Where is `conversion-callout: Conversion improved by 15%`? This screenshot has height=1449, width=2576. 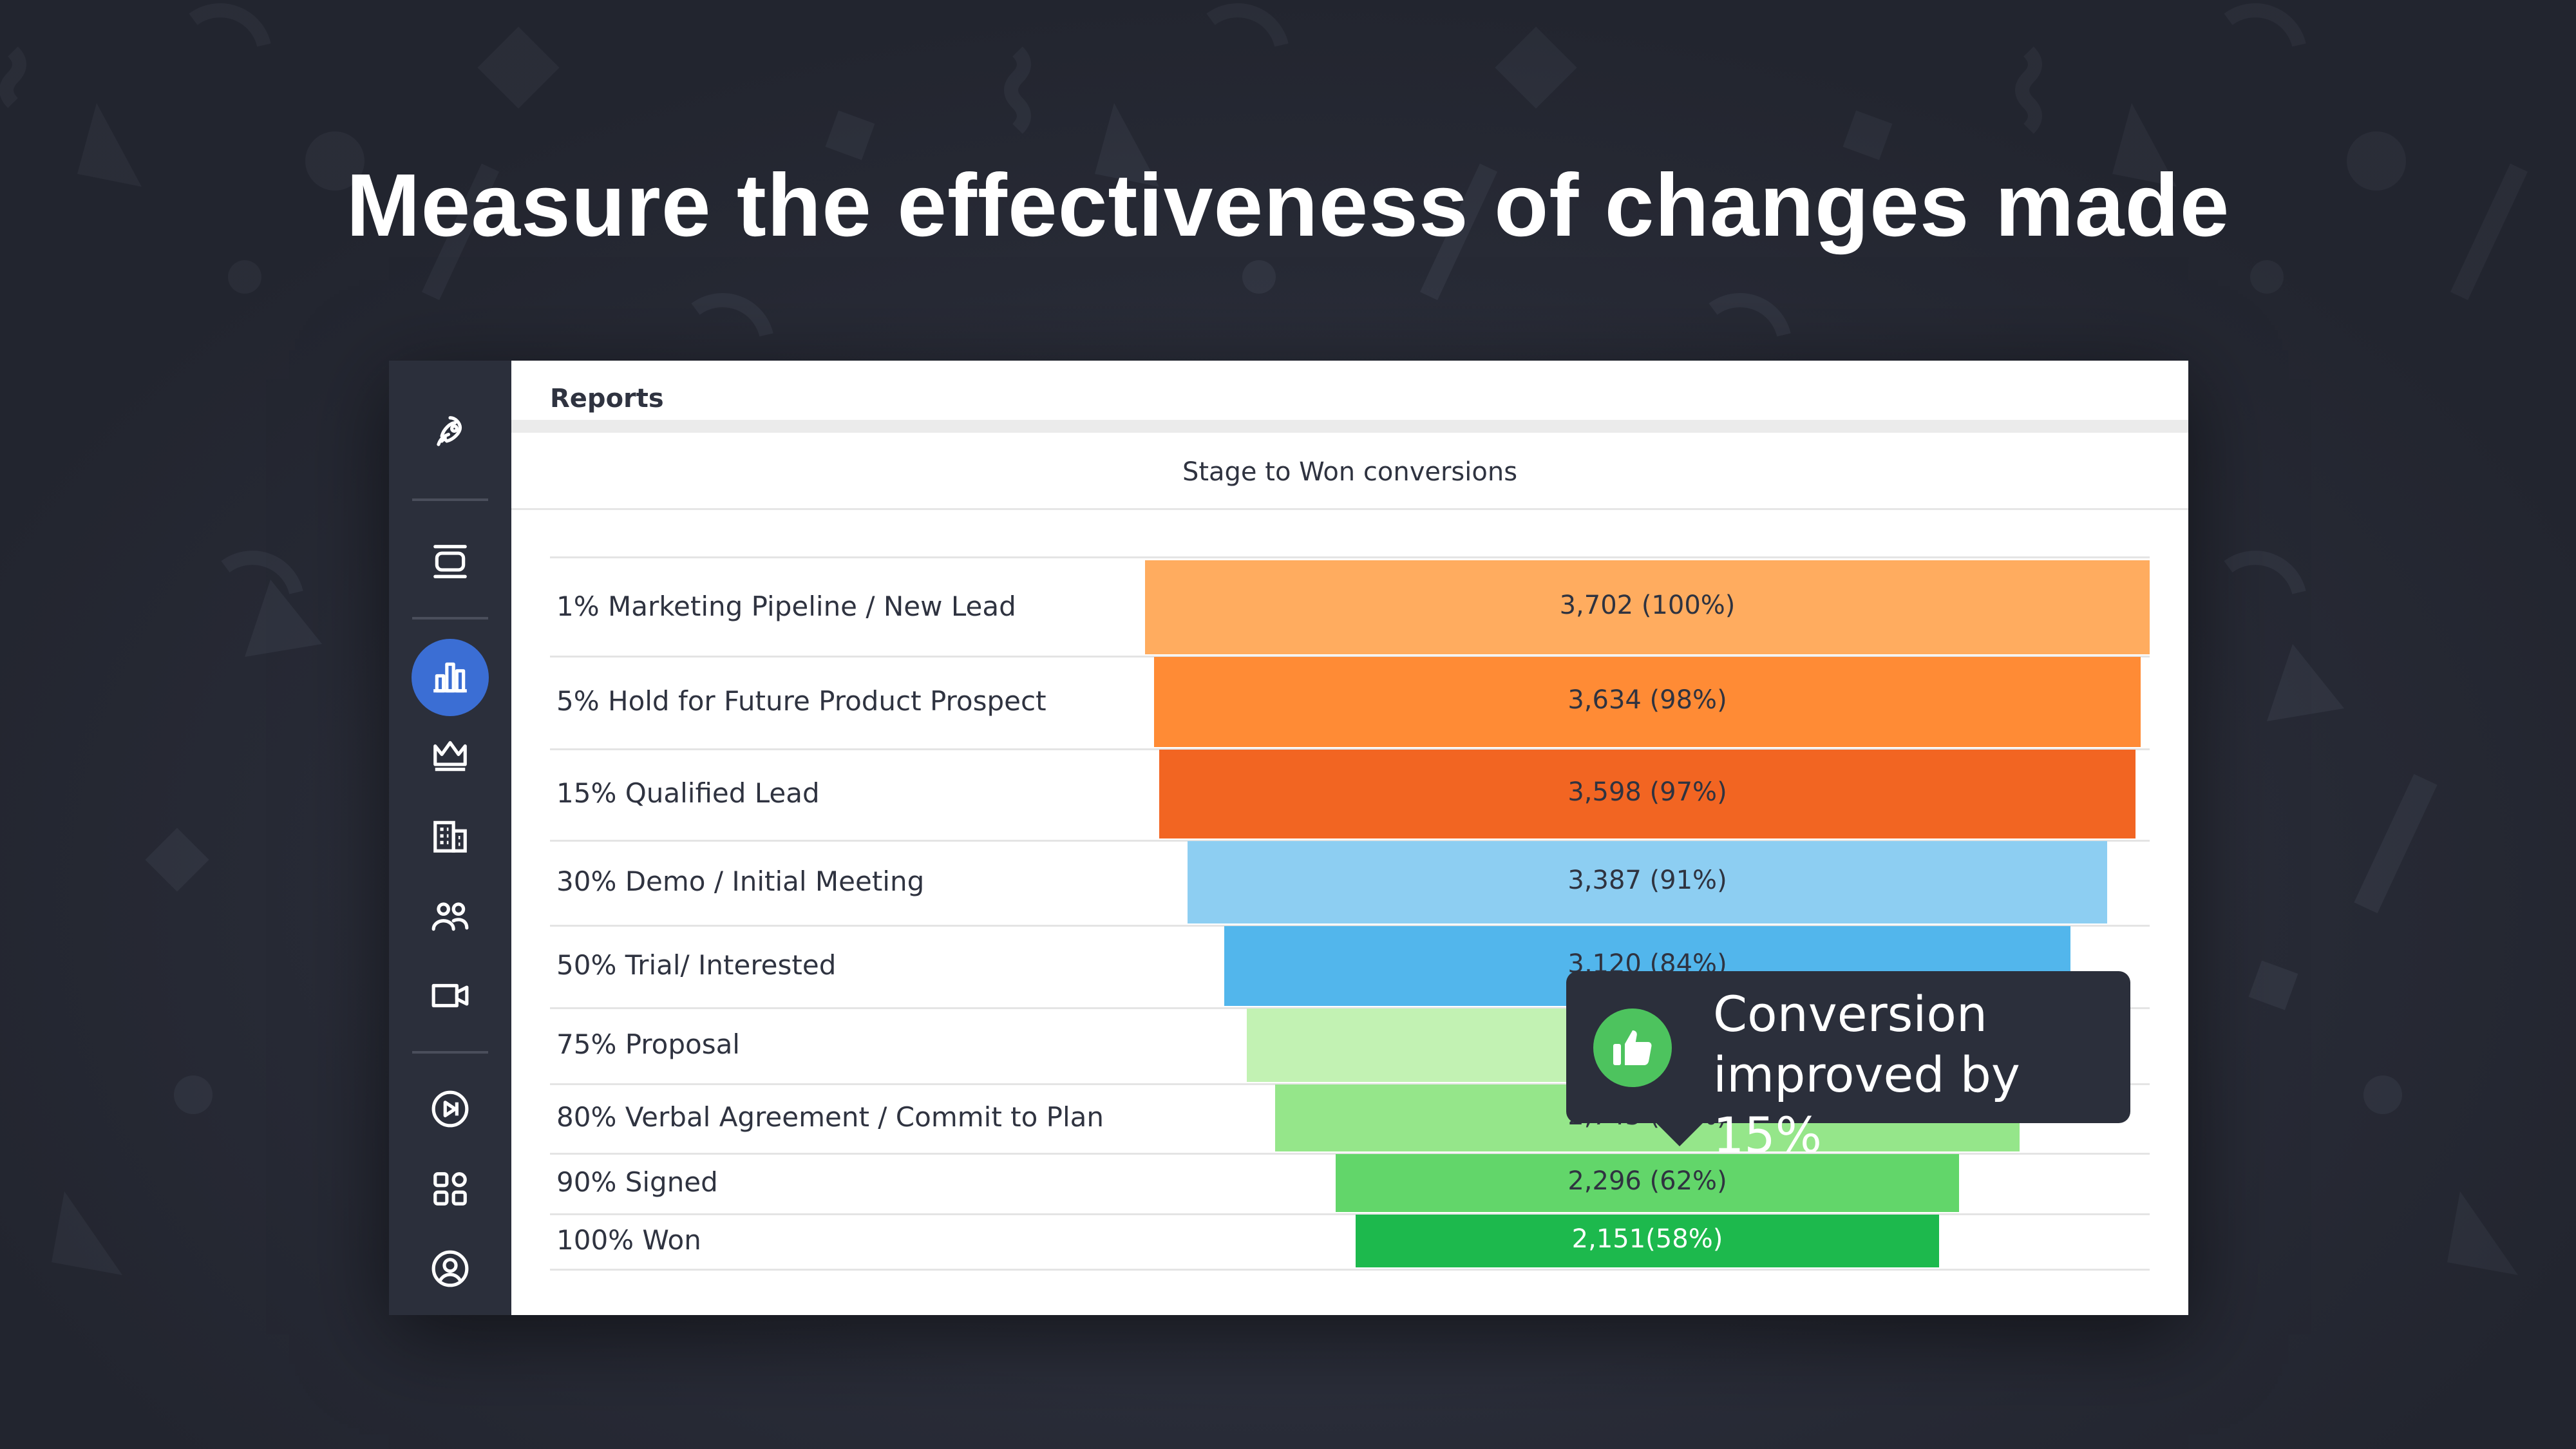
conversion-callout: Conversion improved by 15% is located at coordinates (1848, 1067).